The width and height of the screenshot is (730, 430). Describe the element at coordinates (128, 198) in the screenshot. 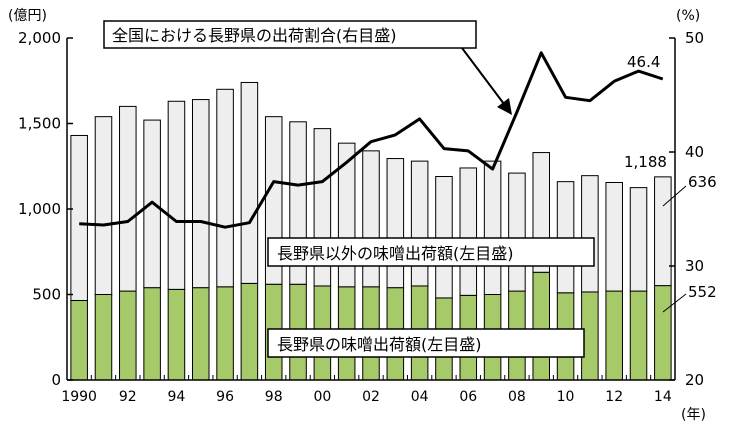

I see `bar-other-1992` at that location.